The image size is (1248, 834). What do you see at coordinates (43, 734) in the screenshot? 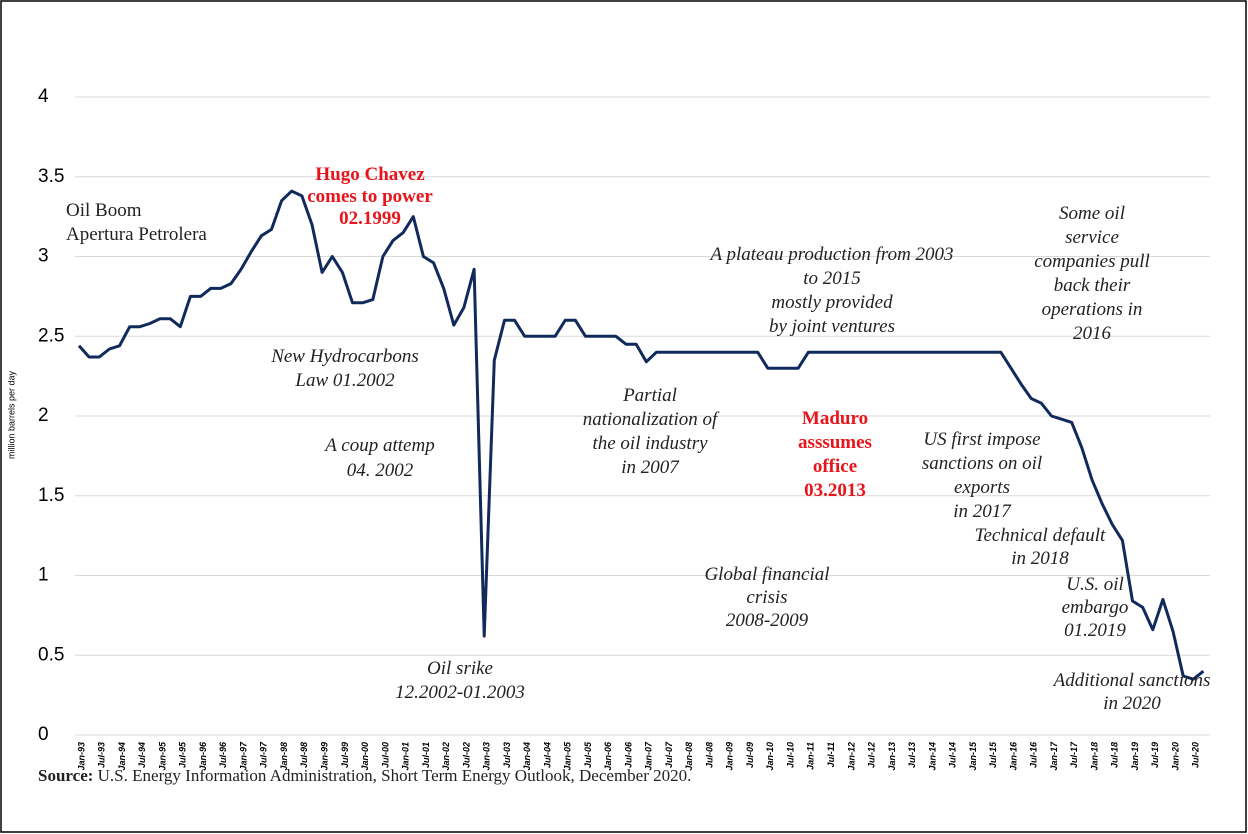
I see `y-tick-label: 0` at bounding box center [43, 734].